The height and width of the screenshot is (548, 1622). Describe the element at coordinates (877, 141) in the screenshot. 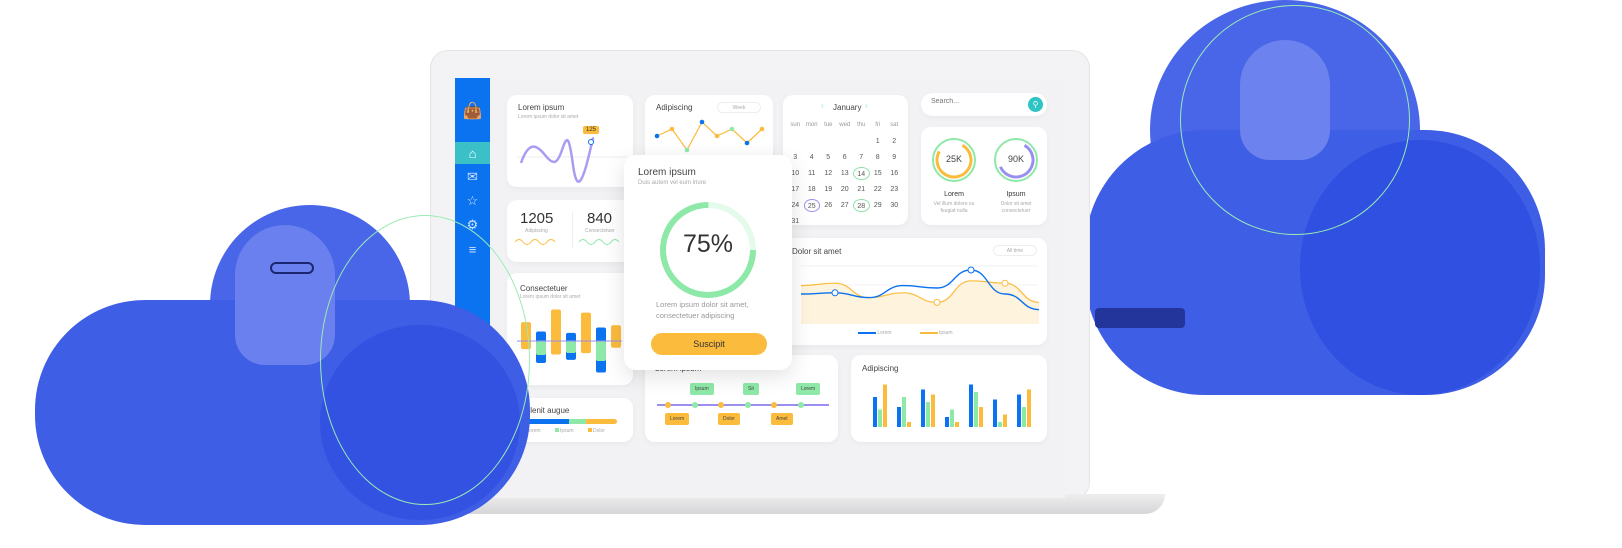

I see `calendar-day: 1` at that location.